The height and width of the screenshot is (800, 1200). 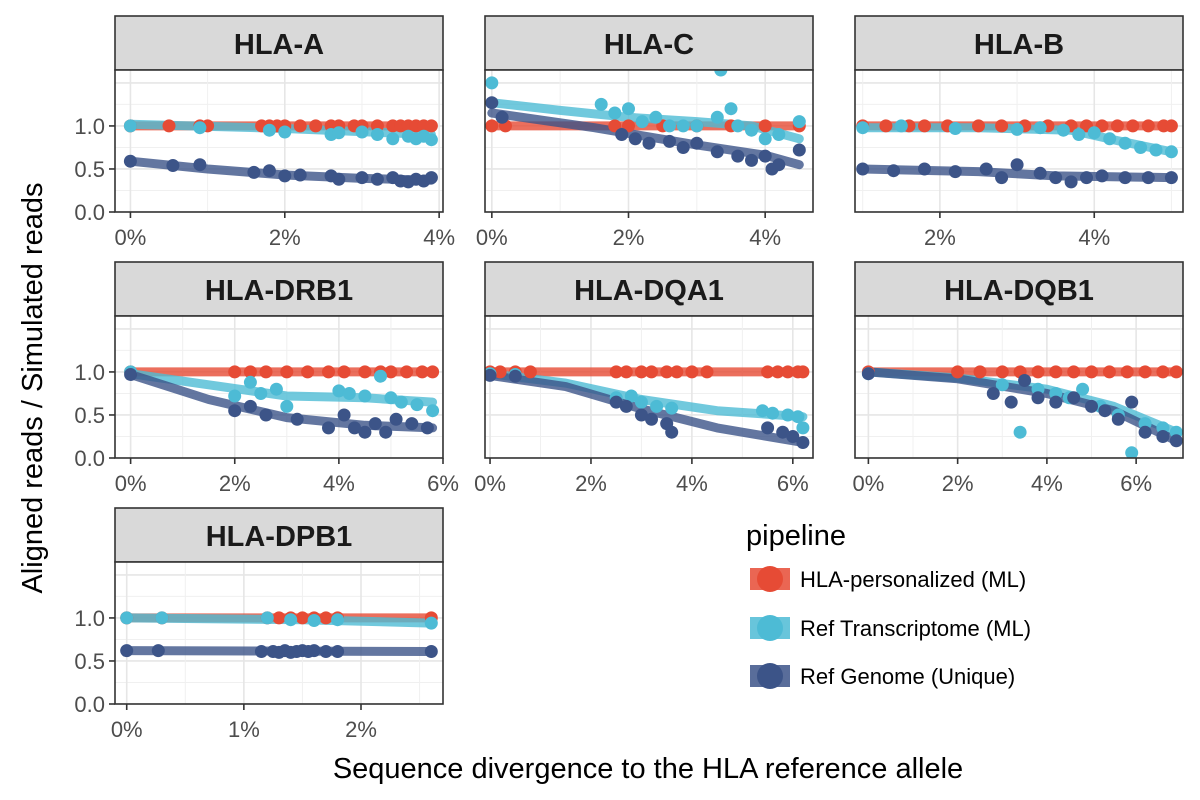 What do you see at coordinates (645, 123) in the screenshot?
I see `data-hla-c` at bounding box center [645, 123].